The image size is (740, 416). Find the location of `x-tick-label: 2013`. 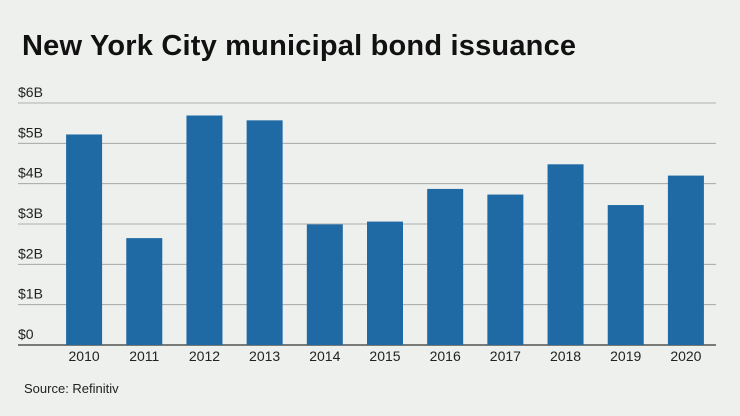

x-tick-label: 2013 is located at coordinates (264, 356).